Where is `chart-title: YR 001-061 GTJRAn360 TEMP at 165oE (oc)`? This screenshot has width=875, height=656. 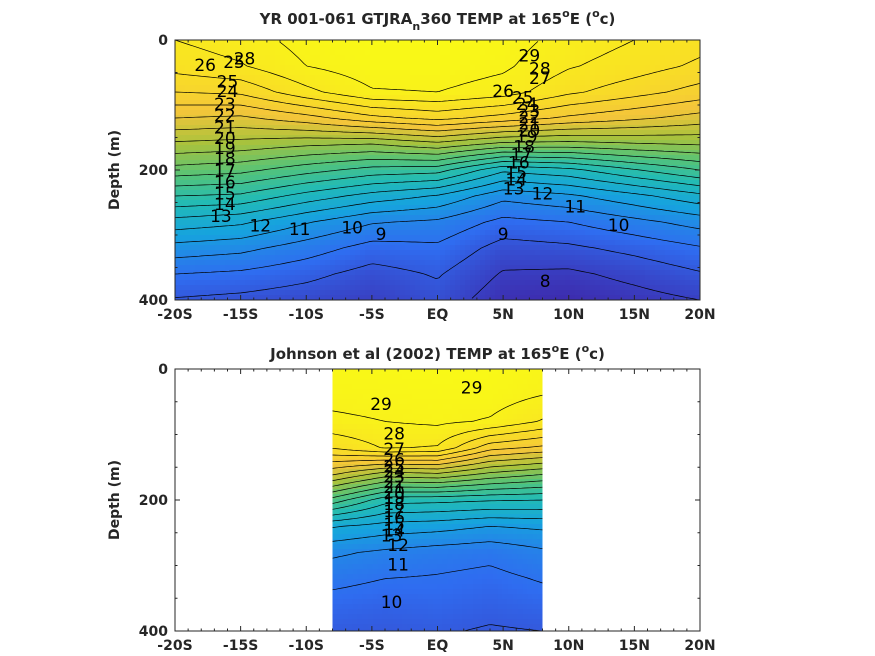 chart-title: YR 001-061 GTJRAn360 TEMP at 165oE (oc) is located at coordinates (437, 20).